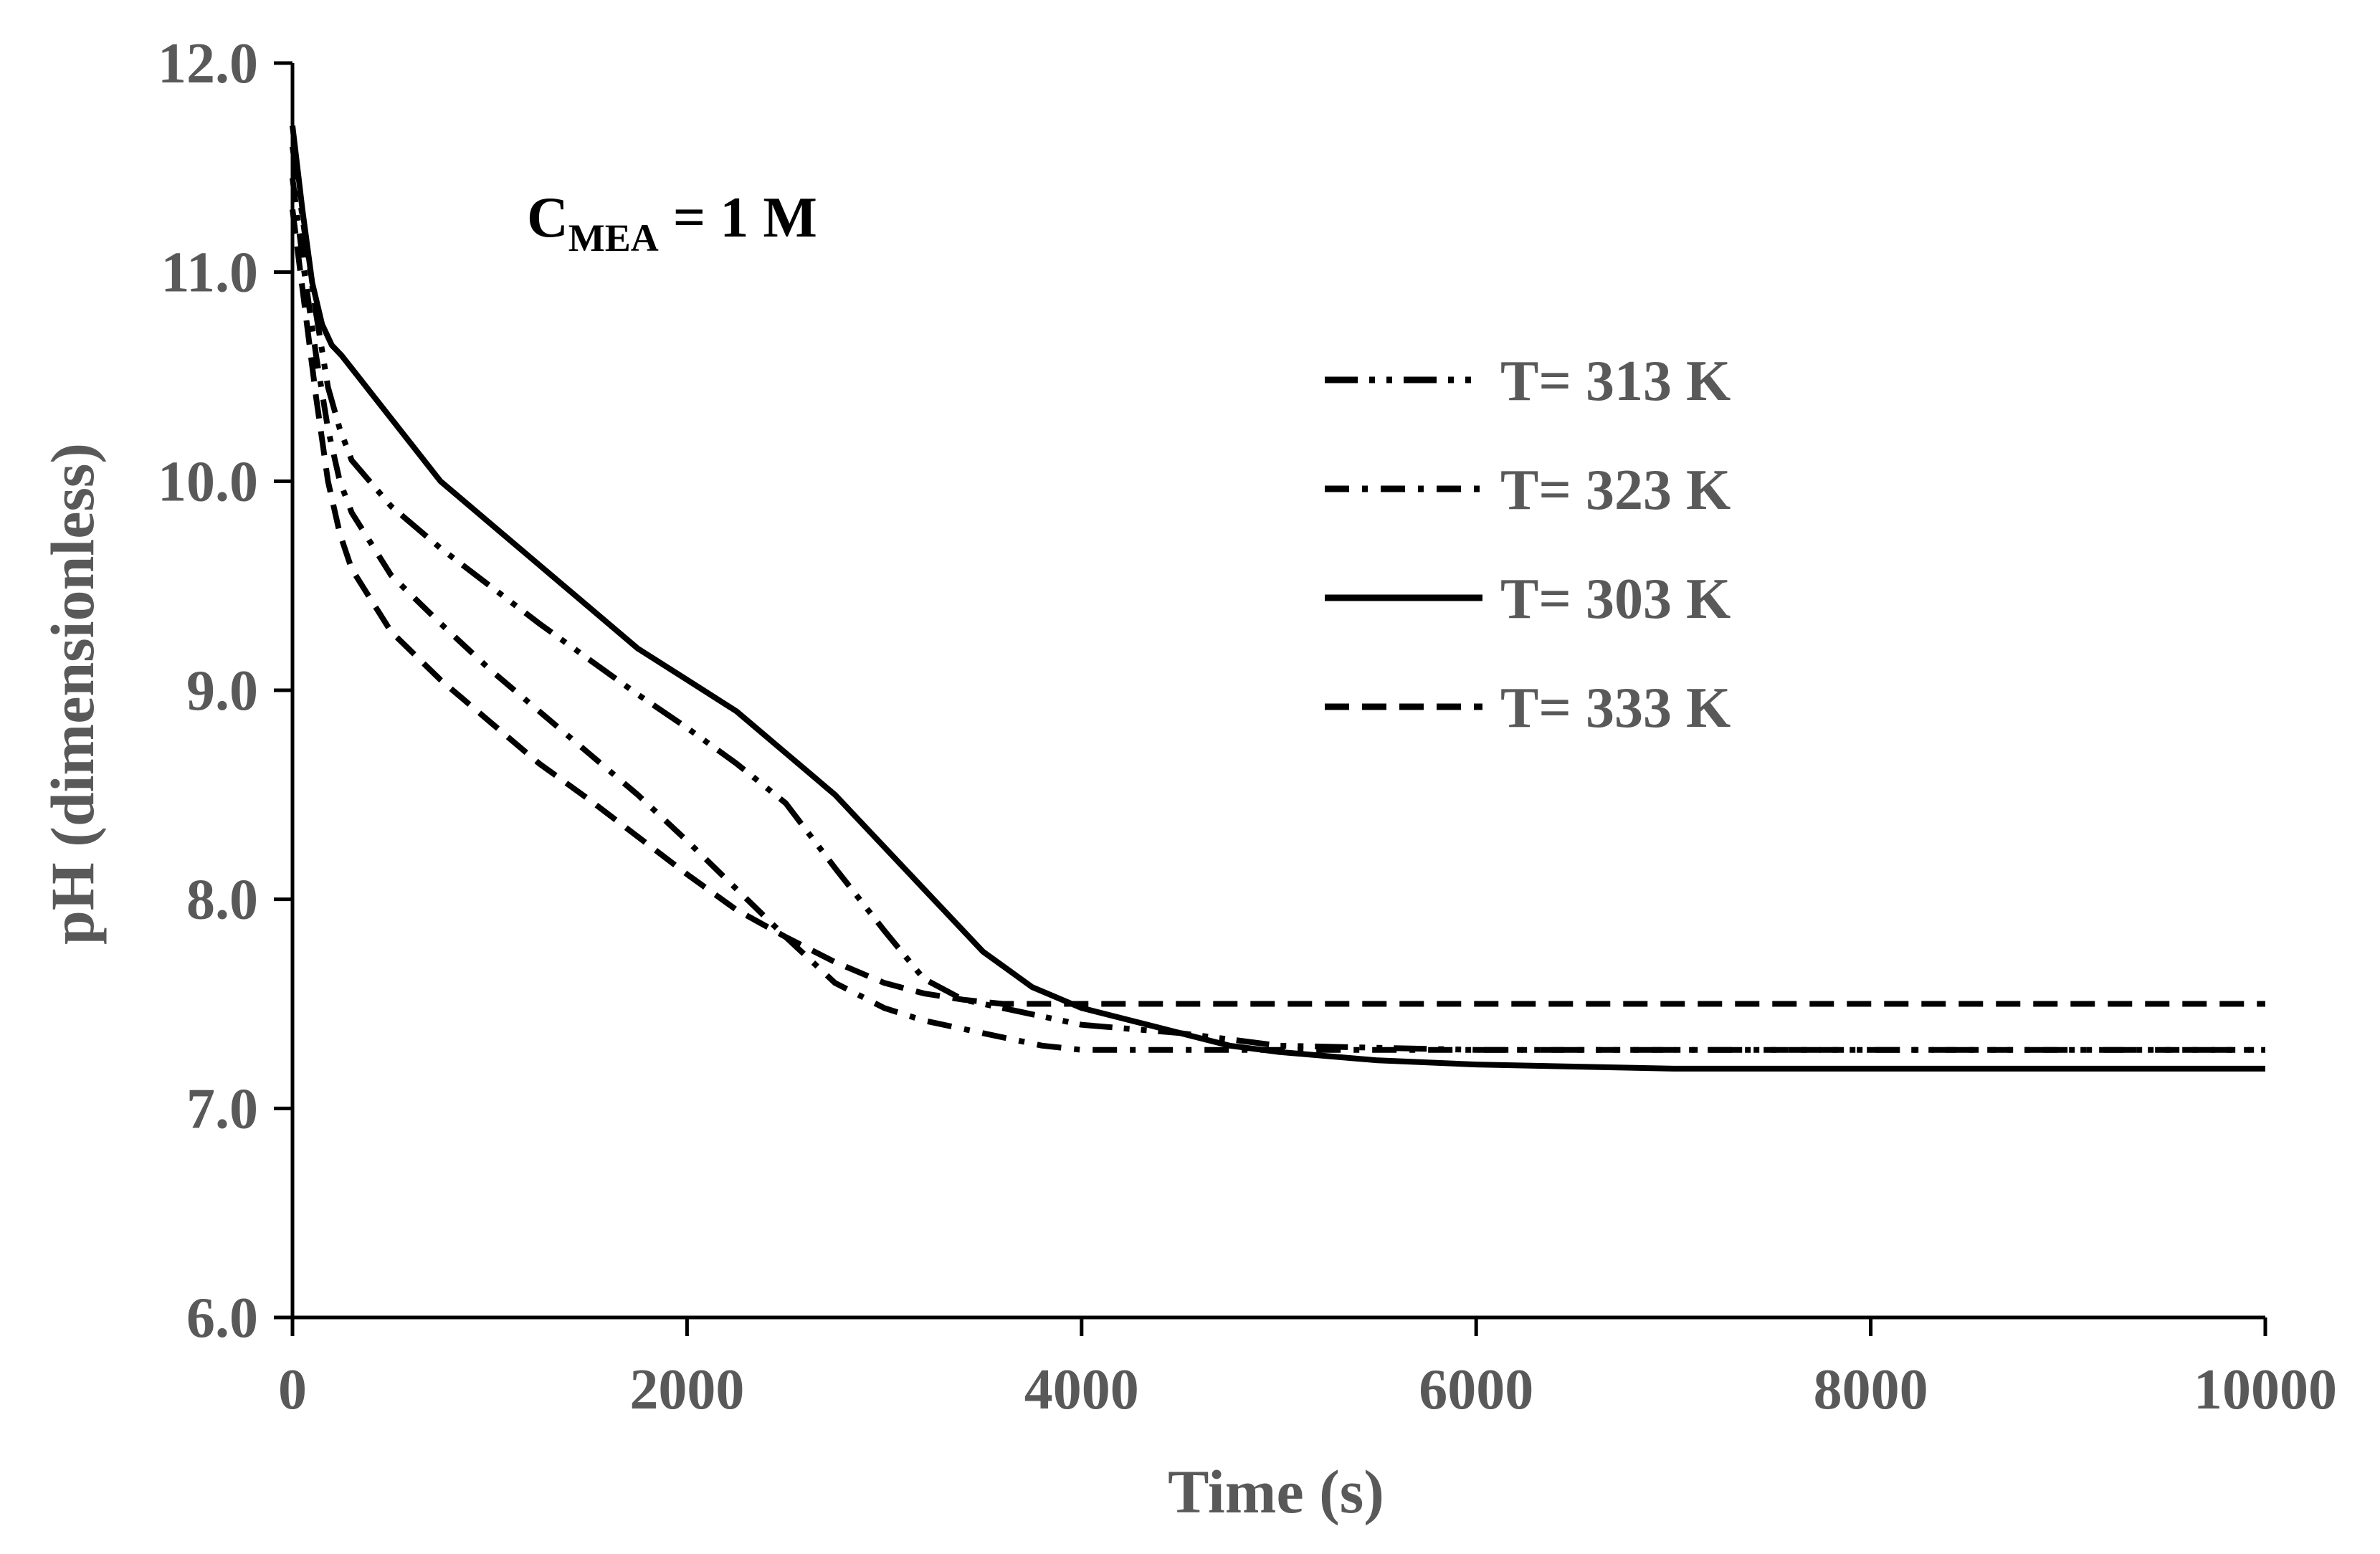 The image size is (2380, 1554). I want to click on annotation-main: C, so click(547, 218).